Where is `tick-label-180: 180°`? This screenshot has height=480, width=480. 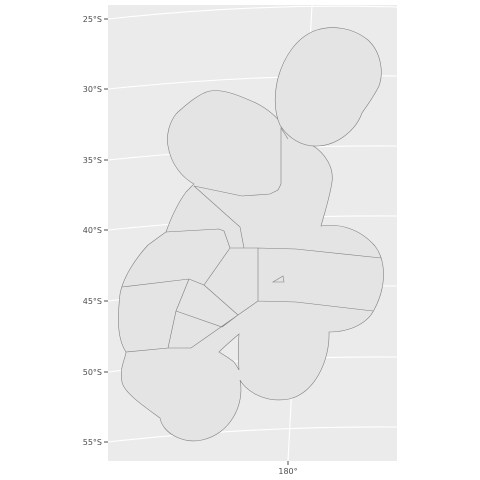 tick-label-180: 180° is located at coordinates (287, 471).